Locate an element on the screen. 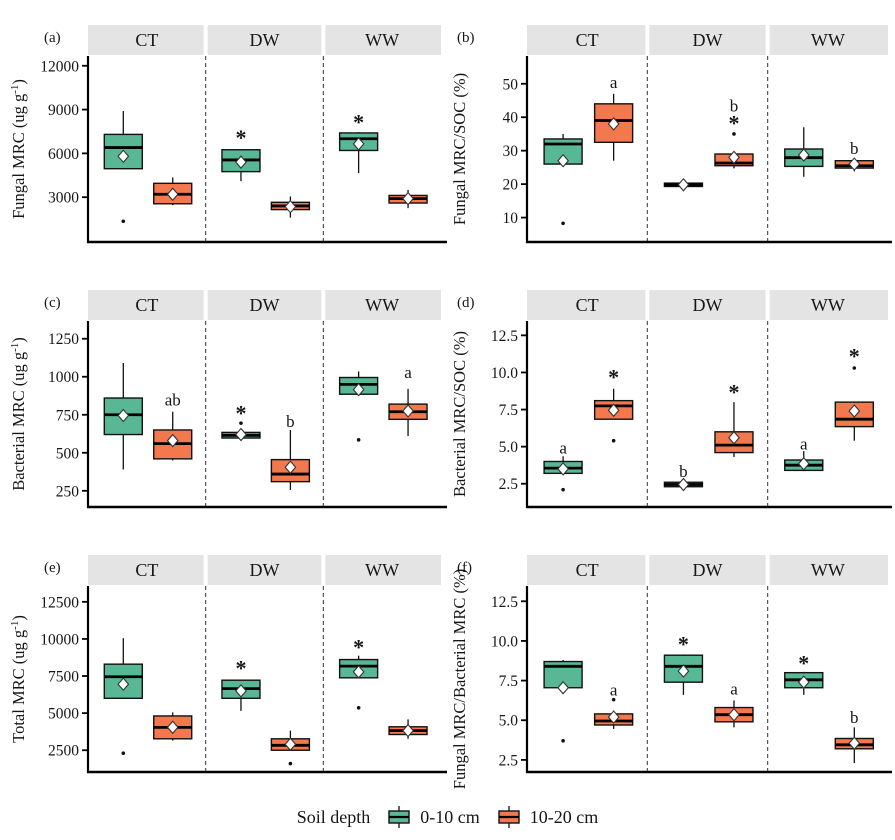 Image resolution: width=895 pixels, height=840 pixels. svg-text: 12000 is located at coordinates (59, 66).